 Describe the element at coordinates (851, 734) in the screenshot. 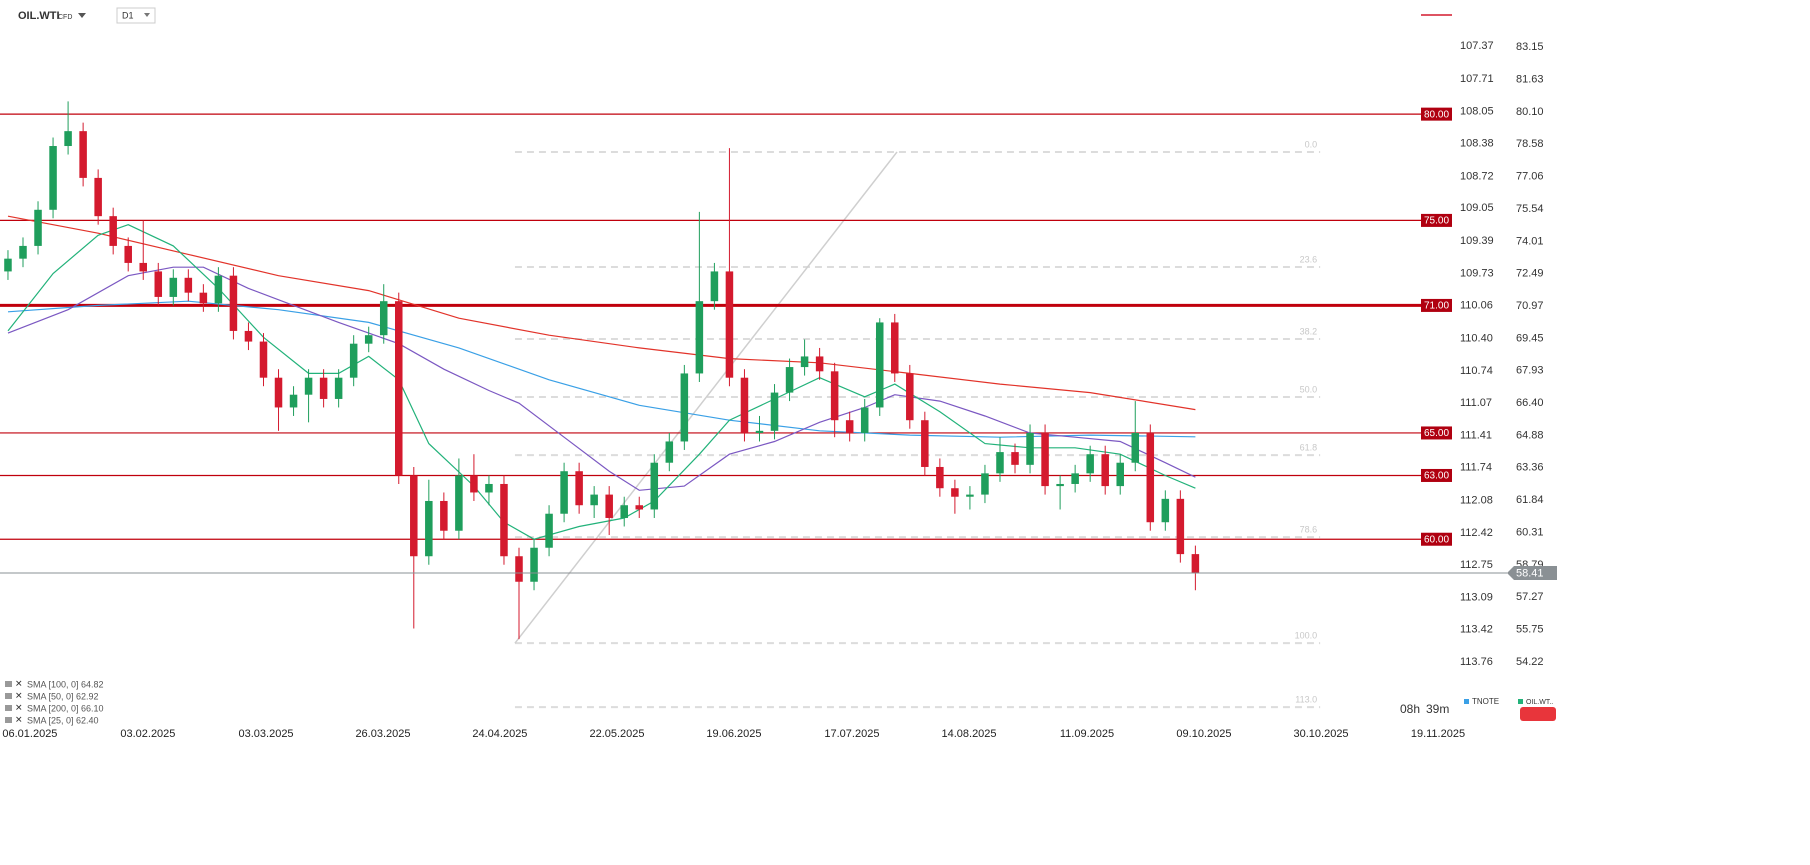

I see `x-tick-label: 17.07.2025` at that location.